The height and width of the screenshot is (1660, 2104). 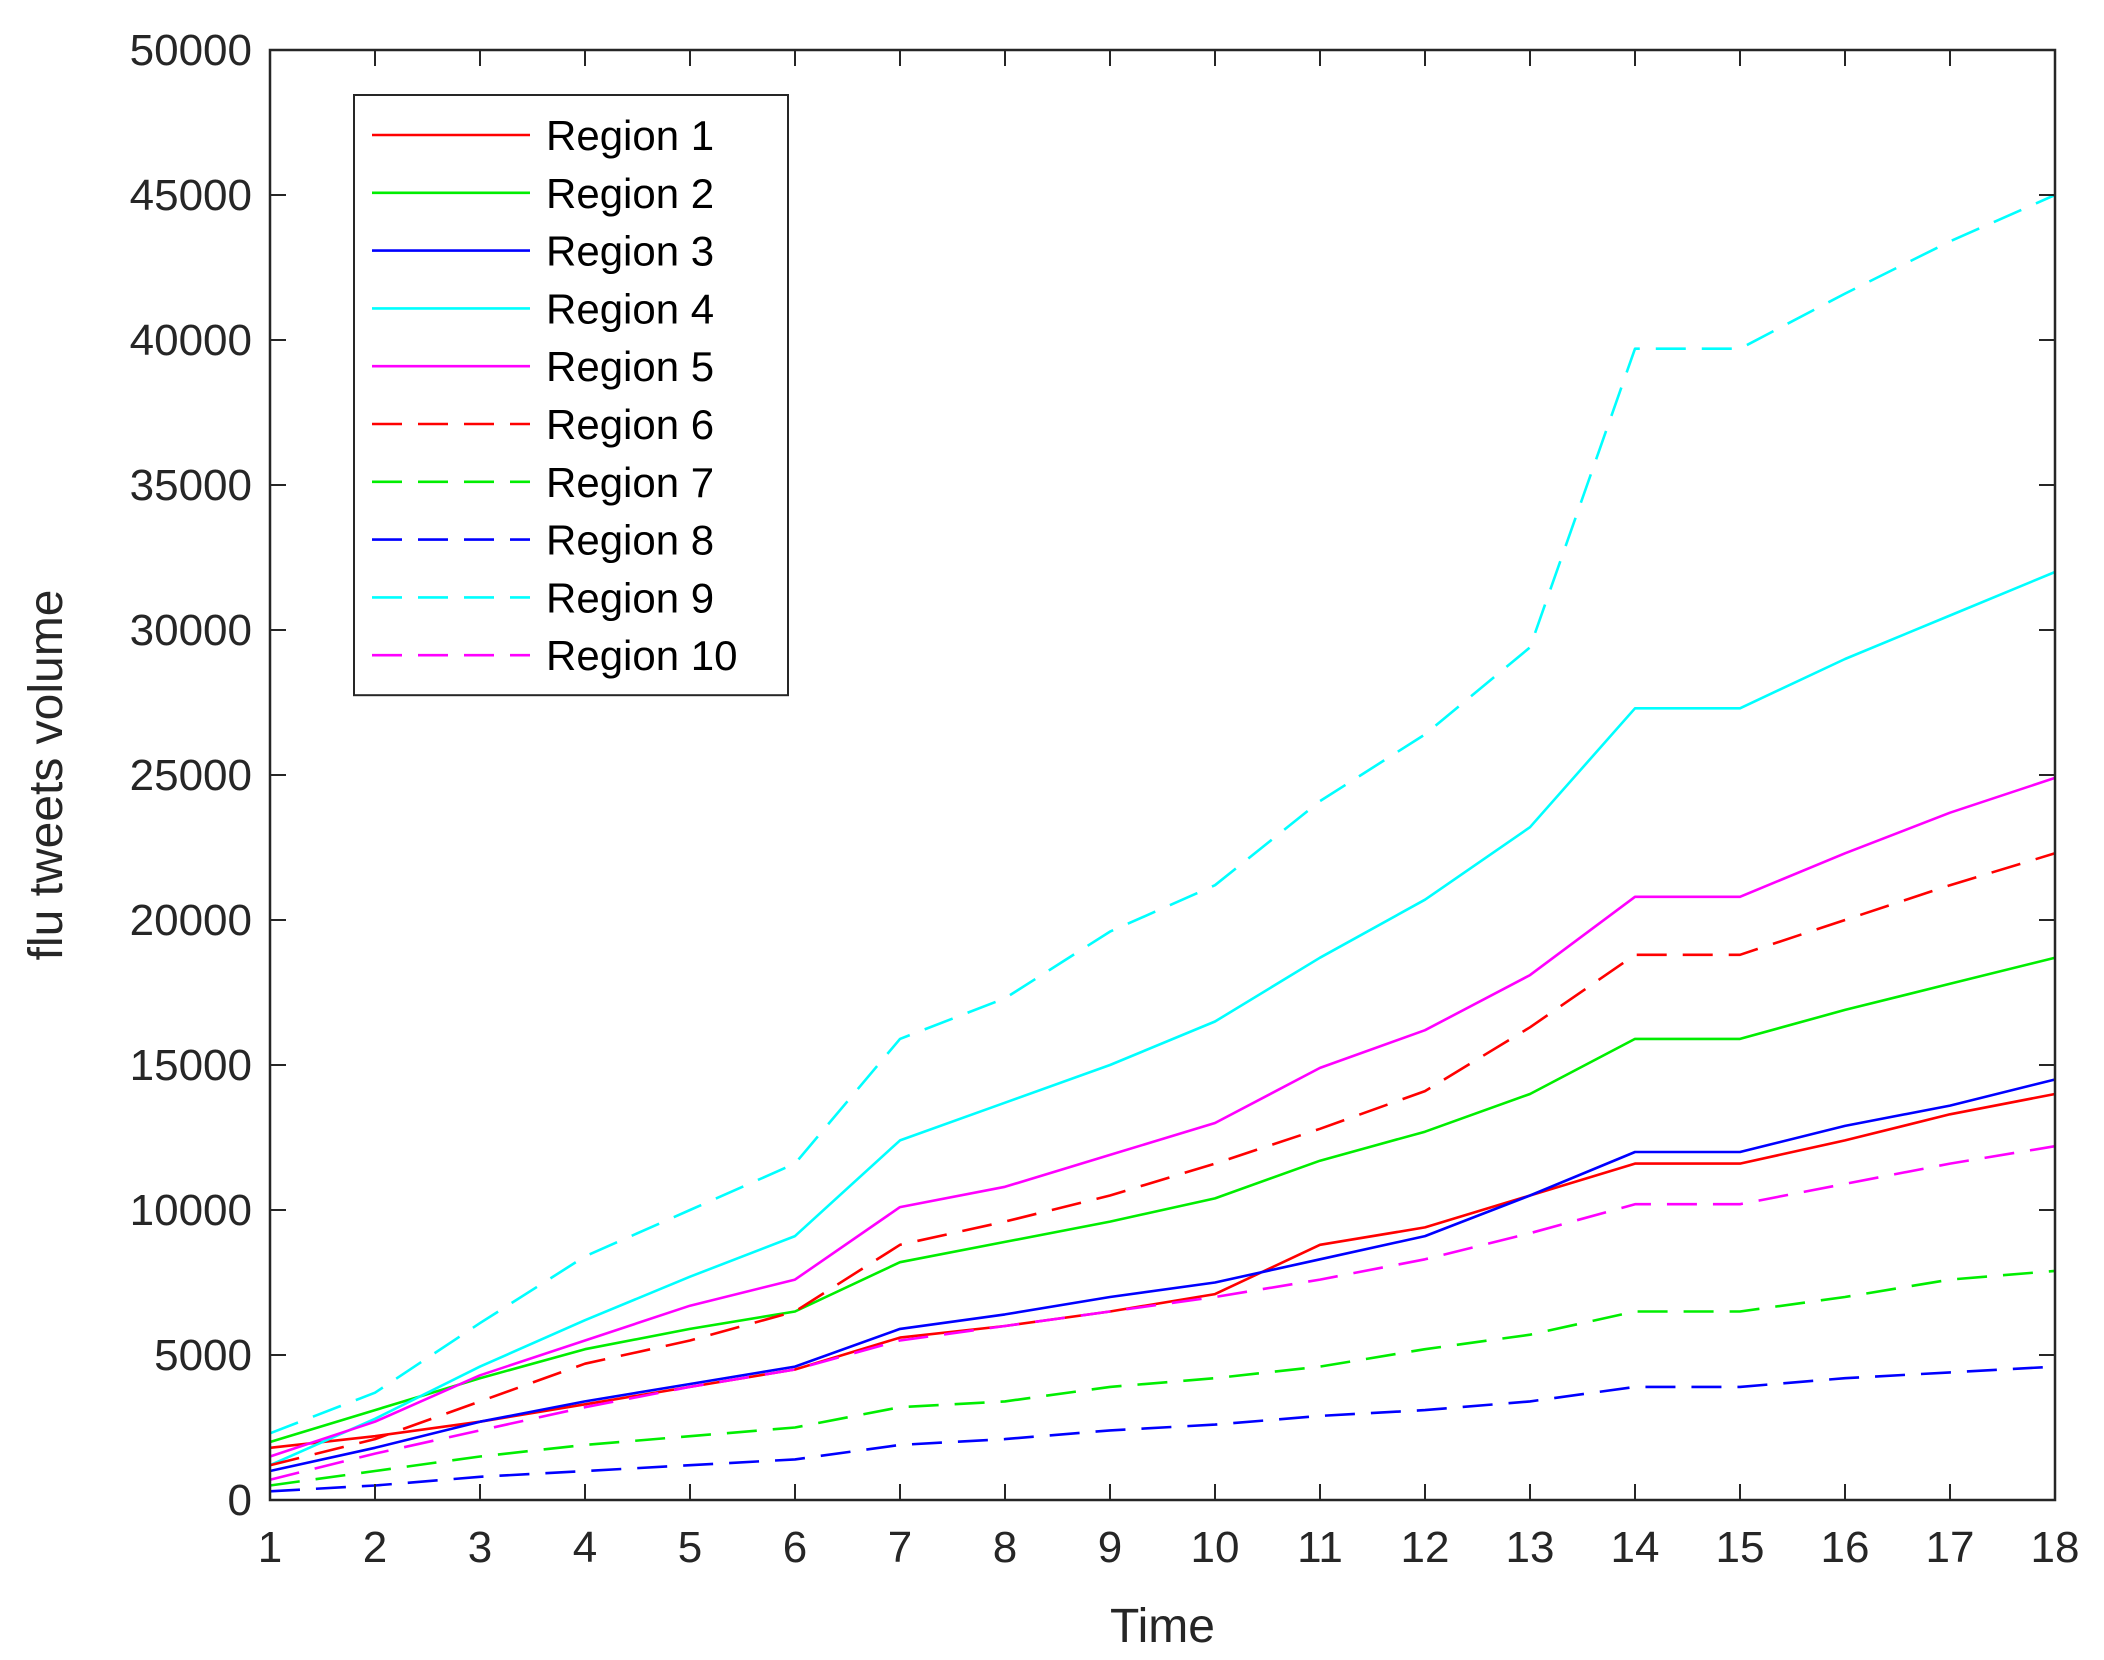 I want to click on x-tick-label: 16, so click(x=1845, y=1547).